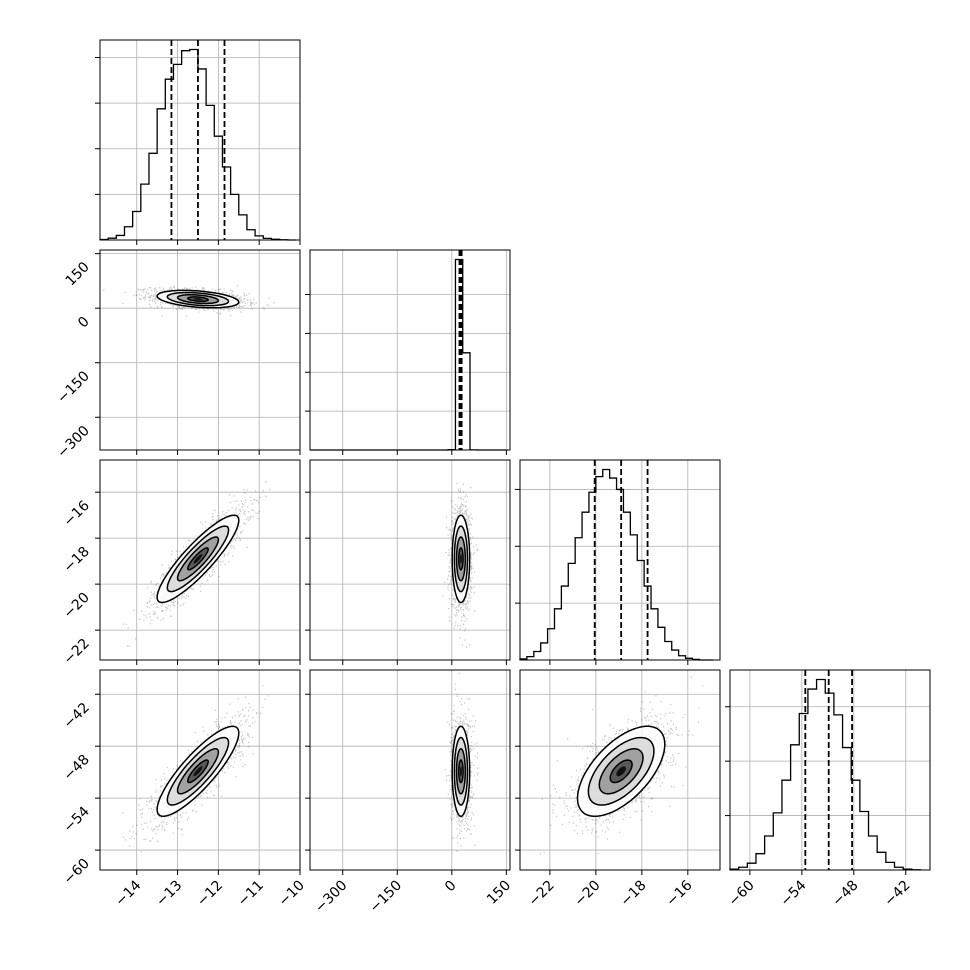 The image size is (970, 970). What do you see at coordinates (77, 716) in the screenshot?
I see `y-tick-label: −42` at bounding box center [77, 716].